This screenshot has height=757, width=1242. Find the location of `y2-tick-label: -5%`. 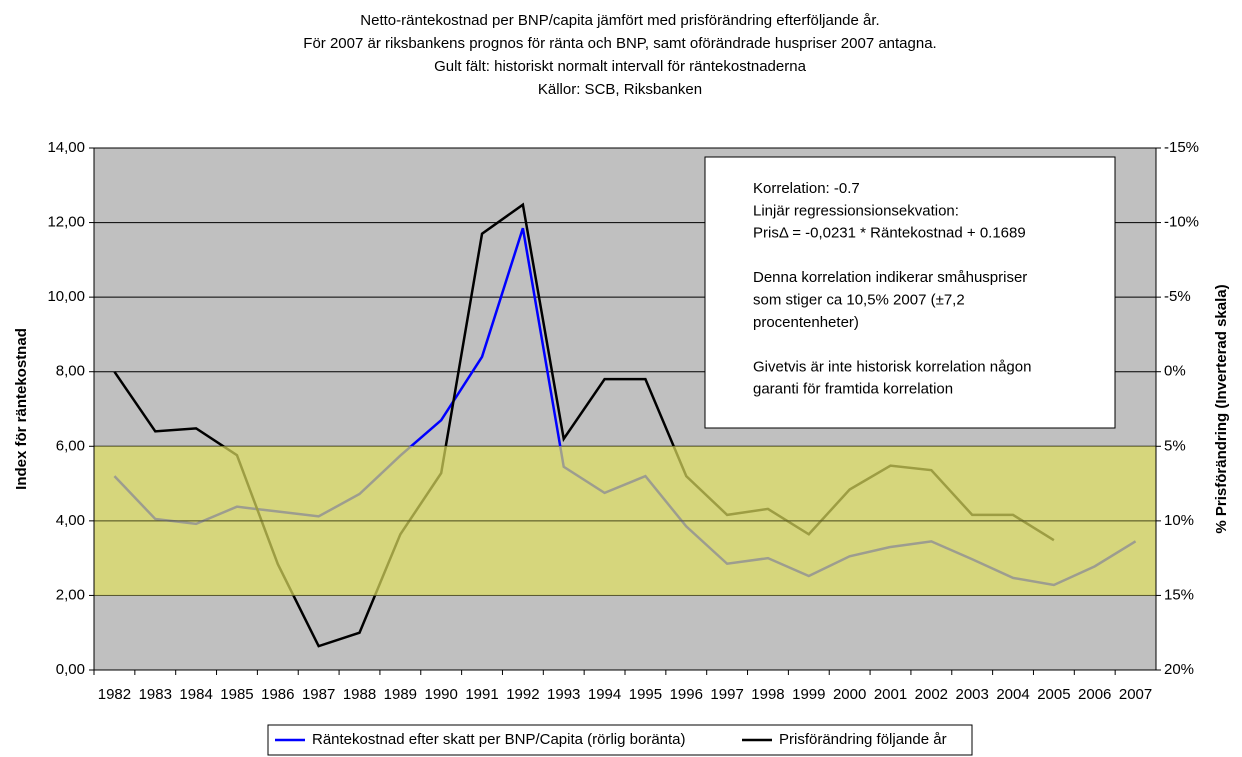

y2-tick-label: -5% is located at coordinates (1177, 296).